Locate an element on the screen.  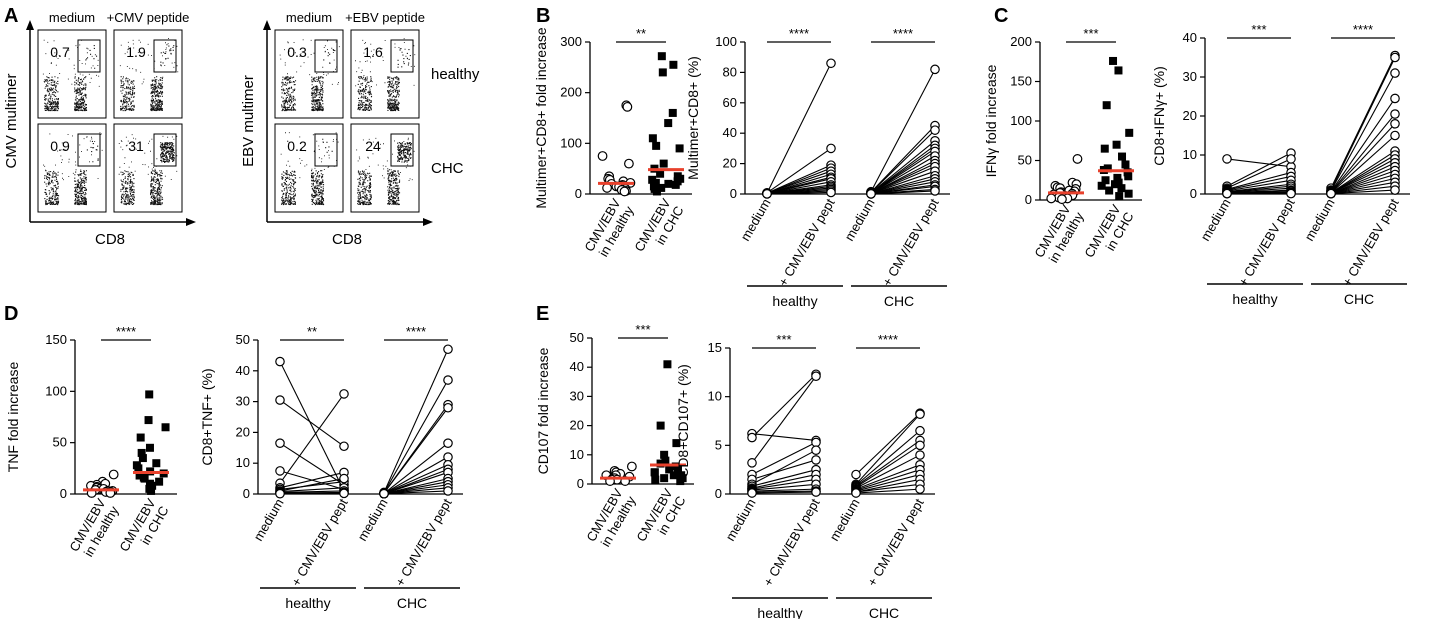
x-tick-label: CMV/EBVin CHC is located at coordinates (660, 519).